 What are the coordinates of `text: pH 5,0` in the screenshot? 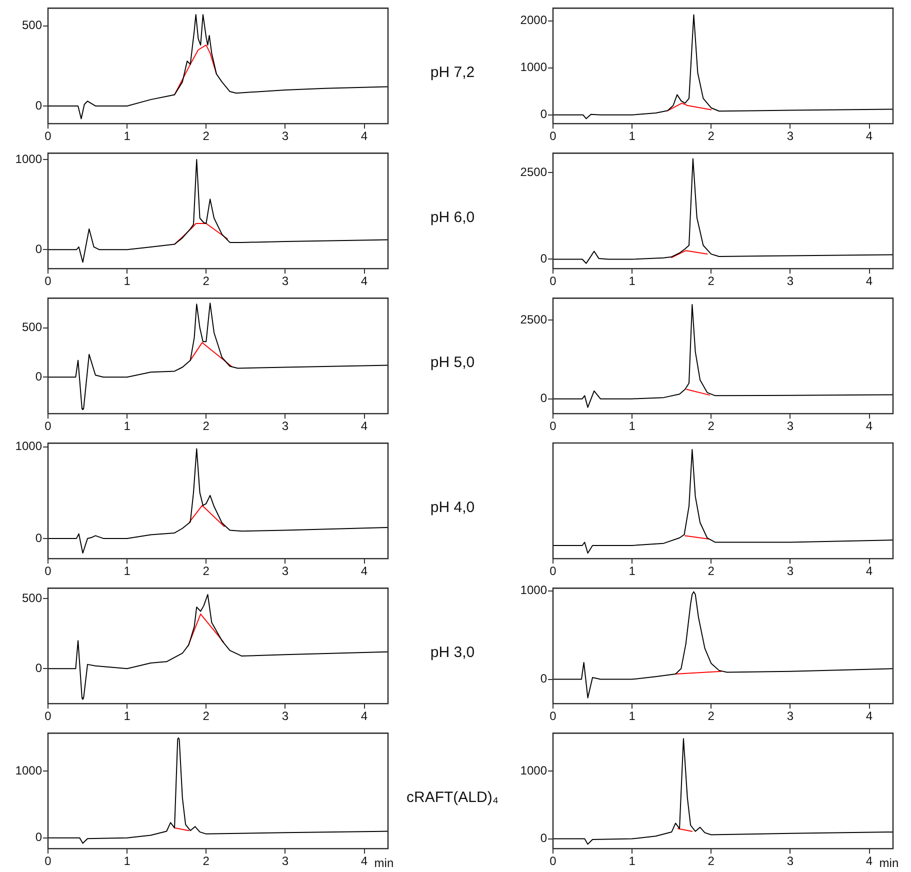 It's located at (452, 362).